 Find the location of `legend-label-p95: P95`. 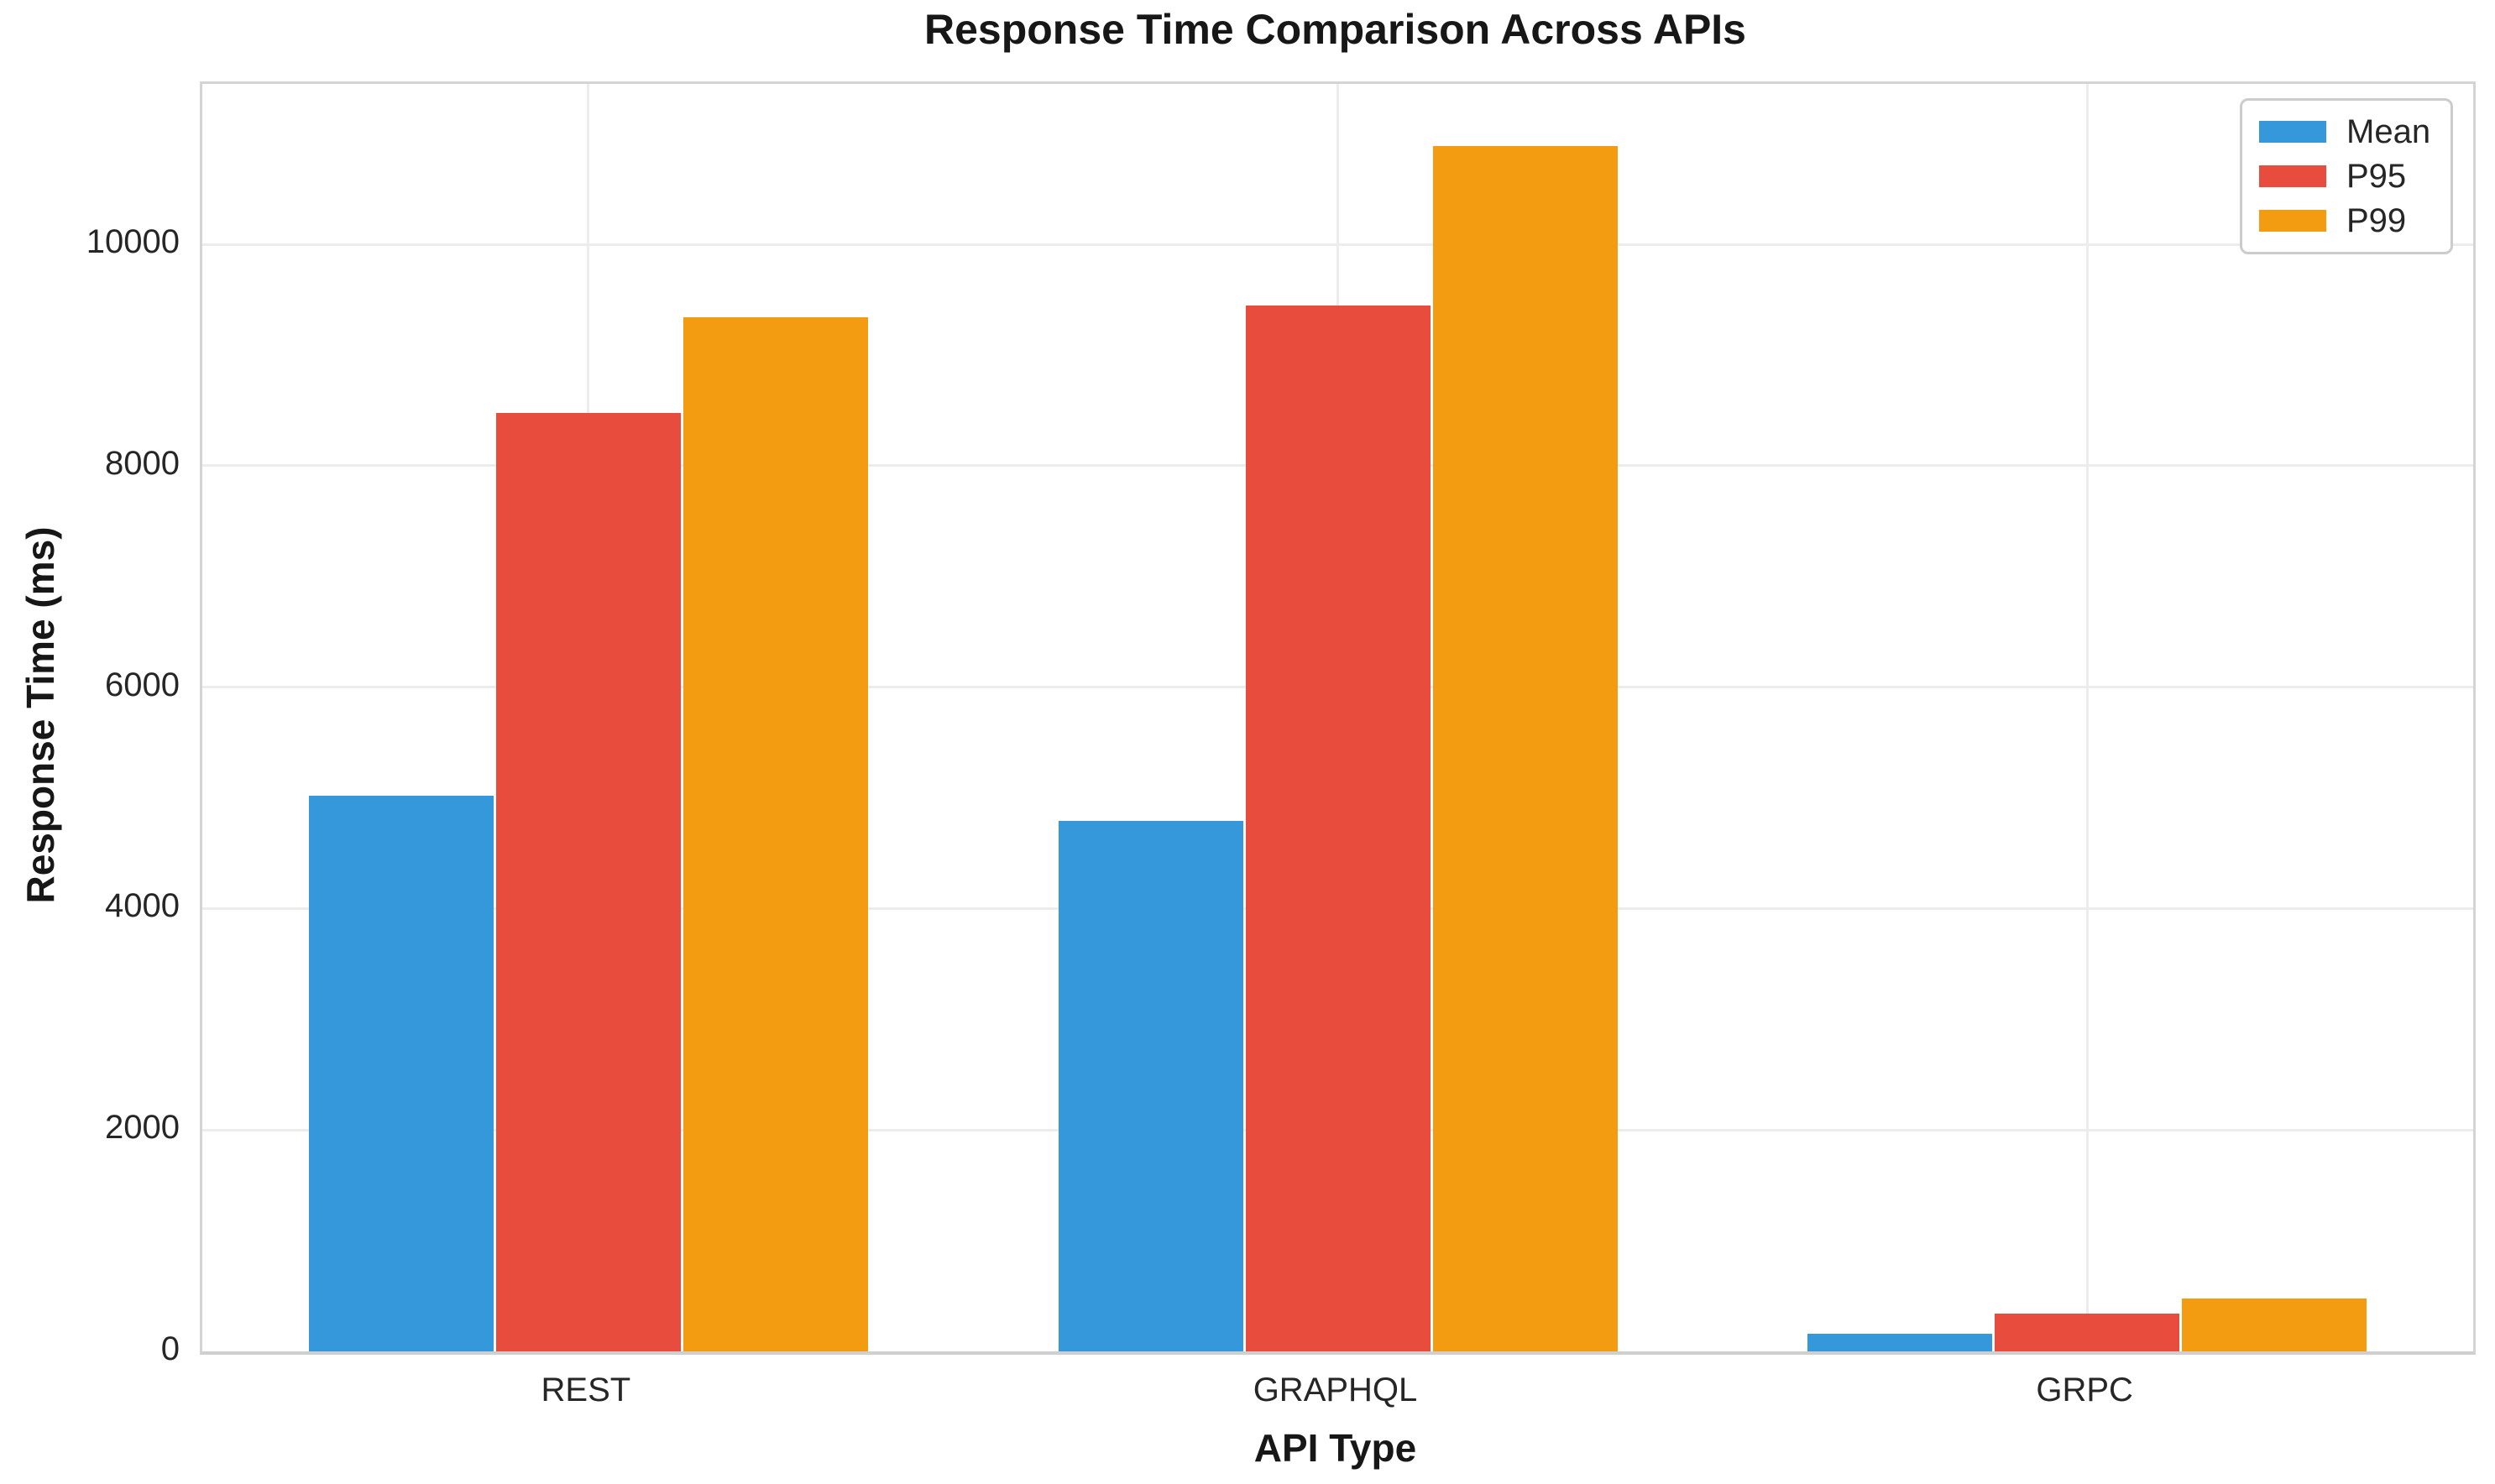

legend-label-p95: P95 is located at coordinates (2376, 176).